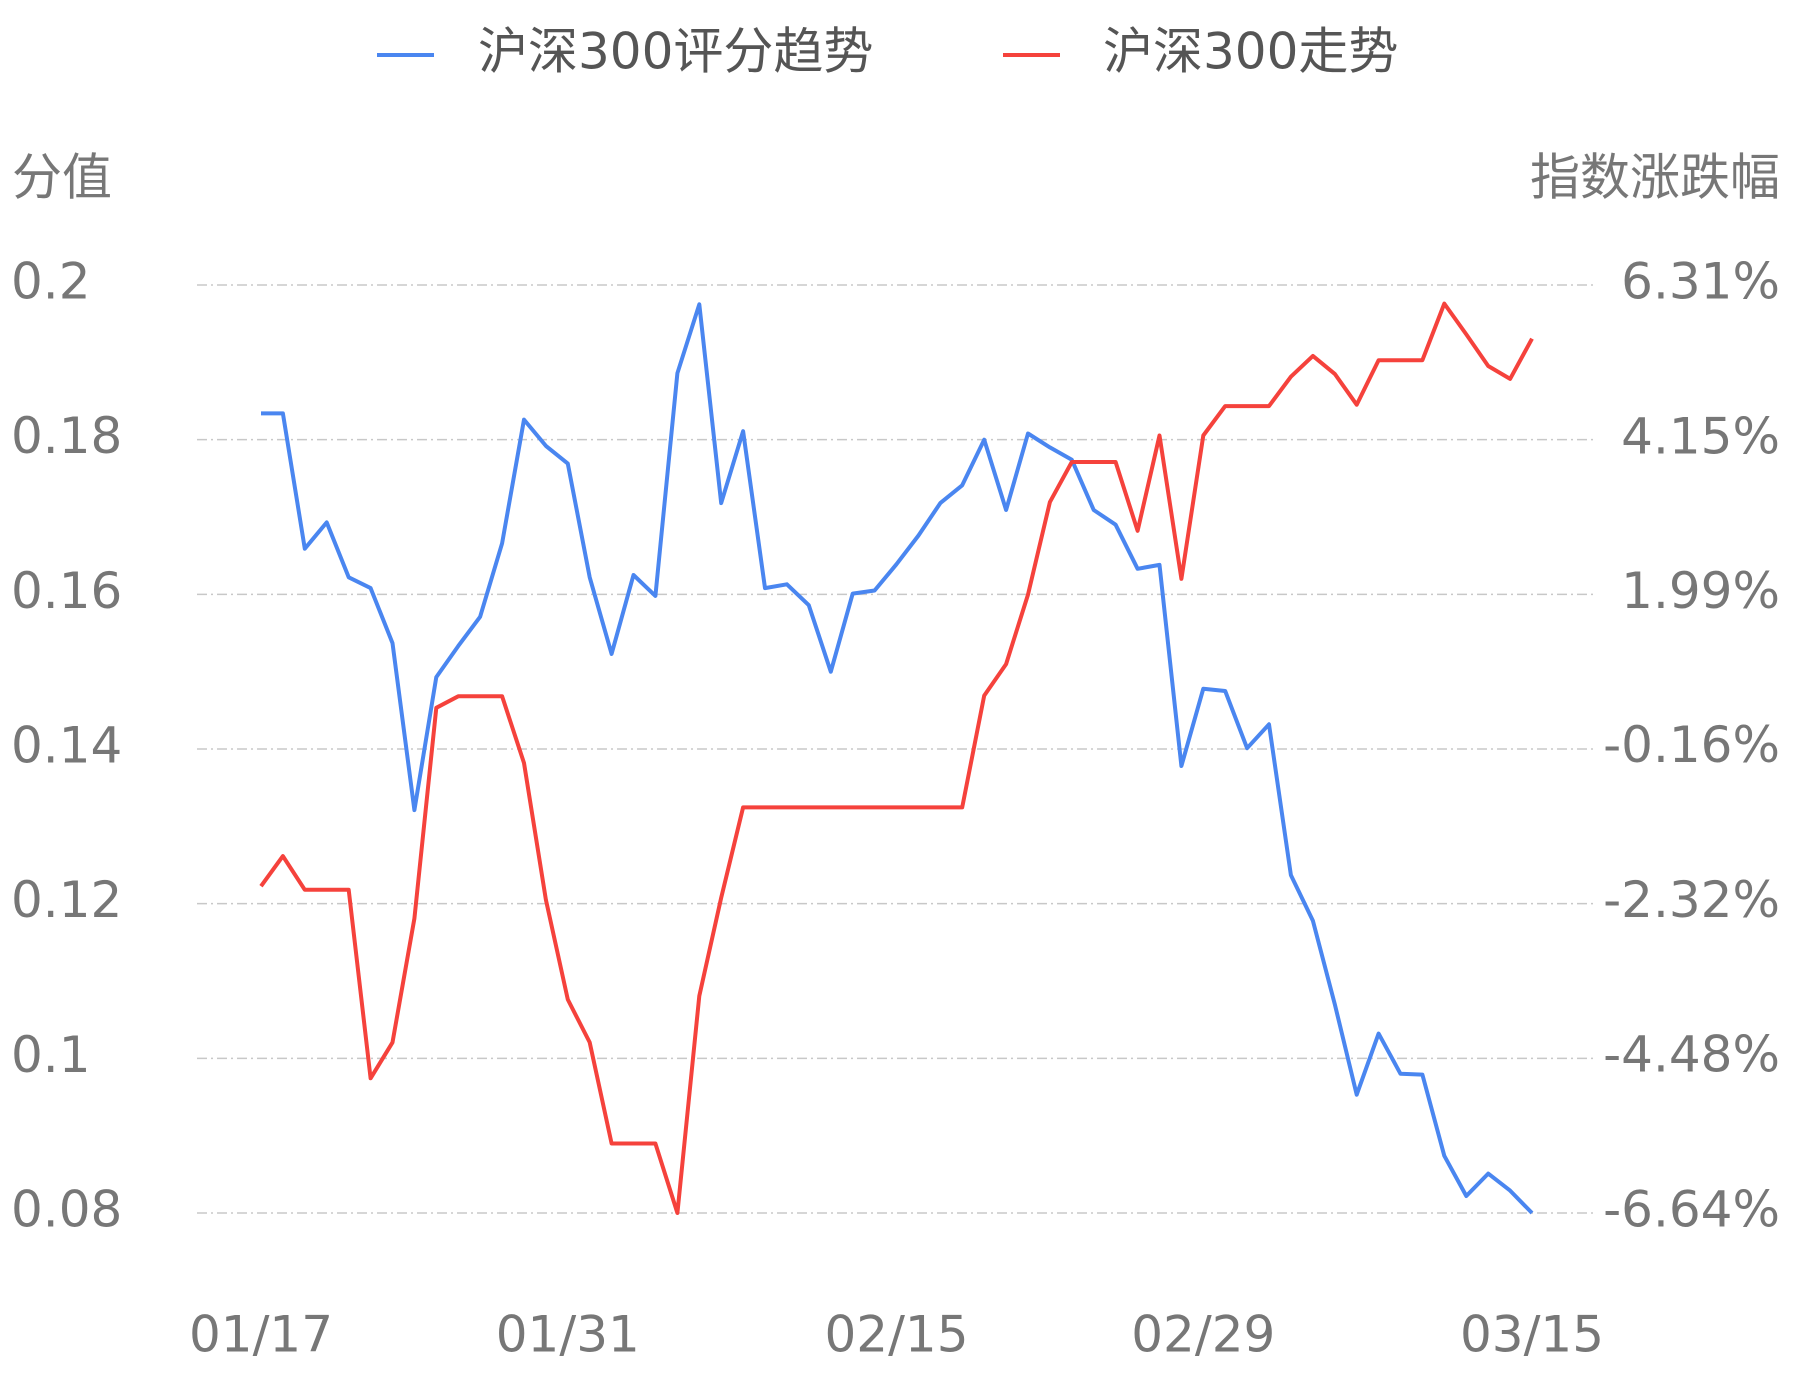 Image resolution: width=1793 pixels, height=1380 pixels. Describe the element at coordinates (1532, 1335) in the screenshot. I see `x-tick-label: 03/15` at that location.